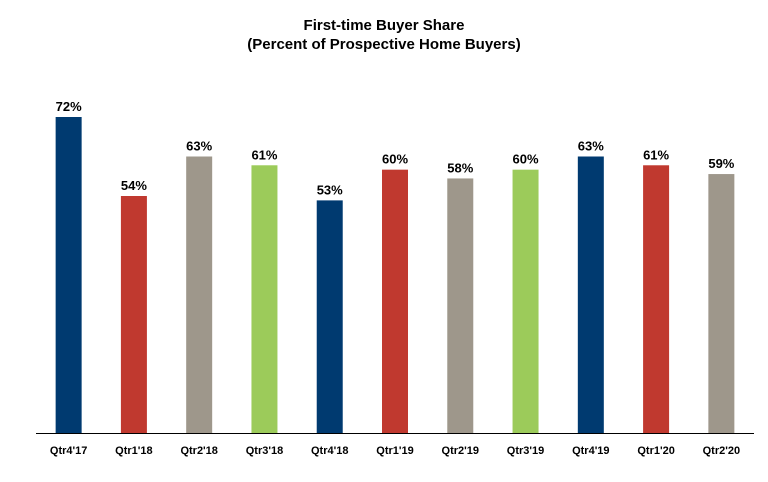  What do you see at coordinates (525, 451) in the screenshot?
I see `x-tick-label-Qtr3'19: Qtr3'19` at bounding box center [525, 451].